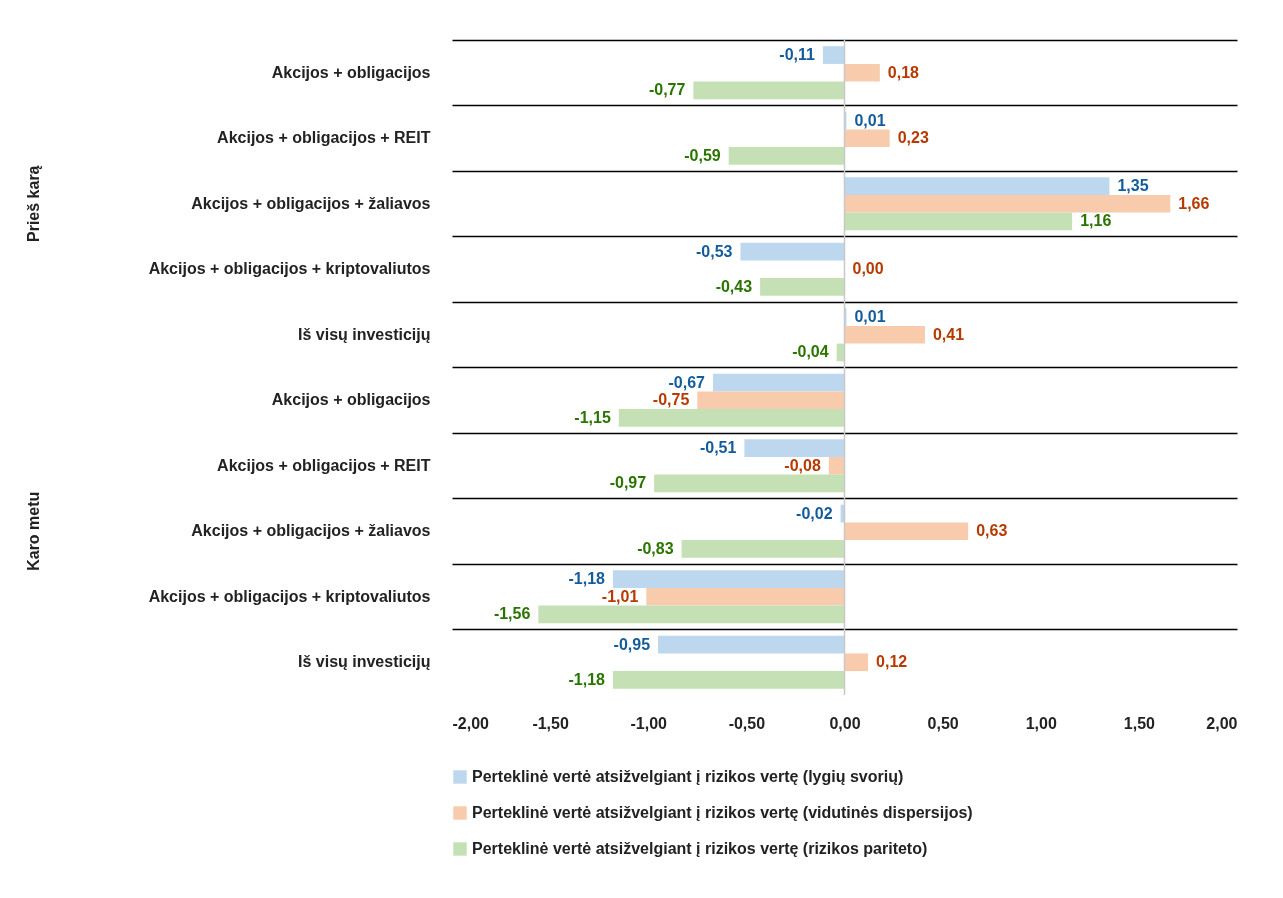 This screenshot has width=1283, height=898. I want to click on data-label: -0,43, so click(734, 286).